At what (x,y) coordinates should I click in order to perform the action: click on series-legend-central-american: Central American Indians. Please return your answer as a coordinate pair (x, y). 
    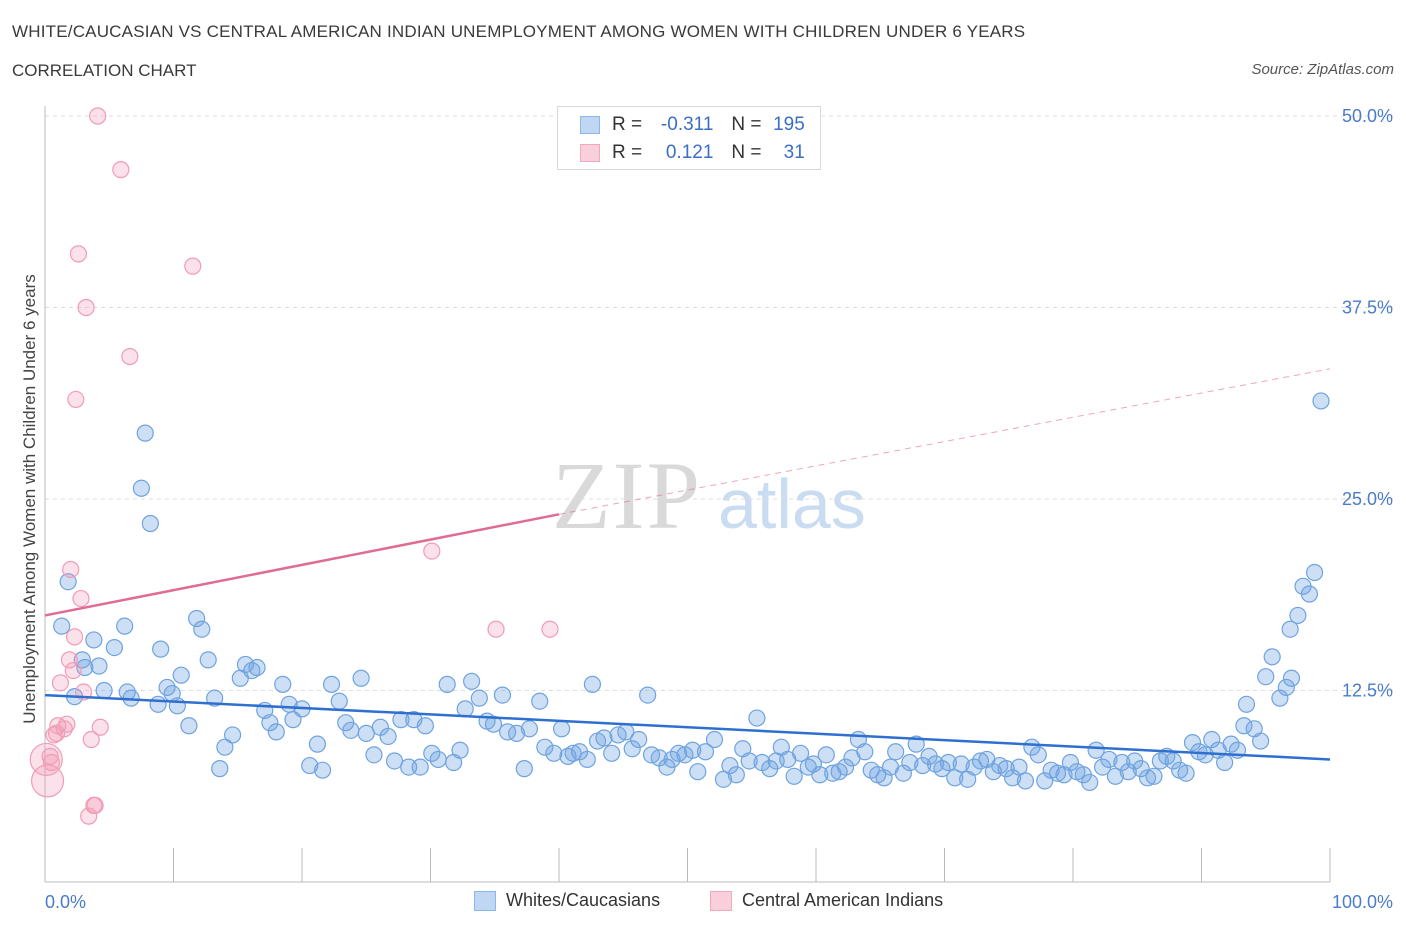
    Looking at the image, I should click on (826, 900).